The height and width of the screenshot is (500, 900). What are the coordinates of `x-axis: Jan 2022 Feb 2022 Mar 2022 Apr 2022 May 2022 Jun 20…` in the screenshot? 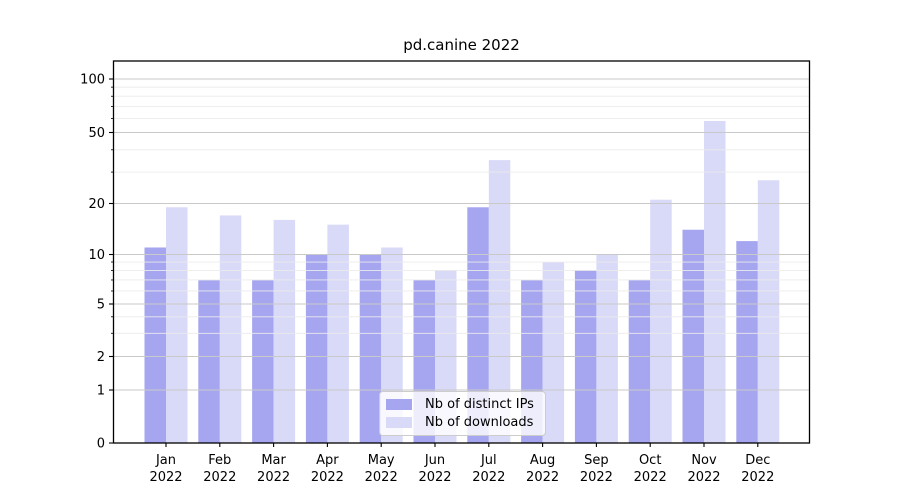 It's located at (461, 464).